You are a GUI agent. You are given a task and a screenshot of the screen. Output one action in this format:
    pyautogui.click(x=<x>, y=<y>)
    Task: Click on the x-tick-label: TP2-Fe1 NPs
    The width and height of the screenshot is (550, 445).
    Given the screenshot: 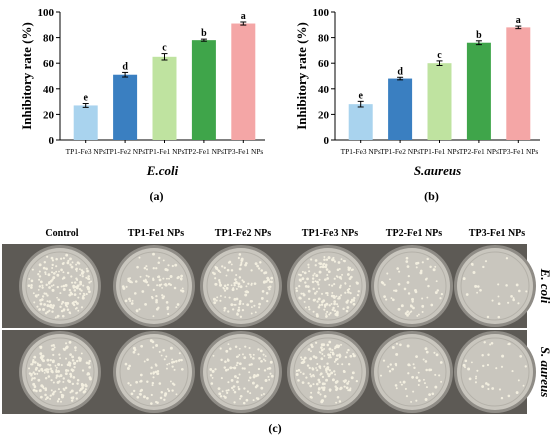 What is the action you would take?
    pyautogui.click(x=204, y=151)
    